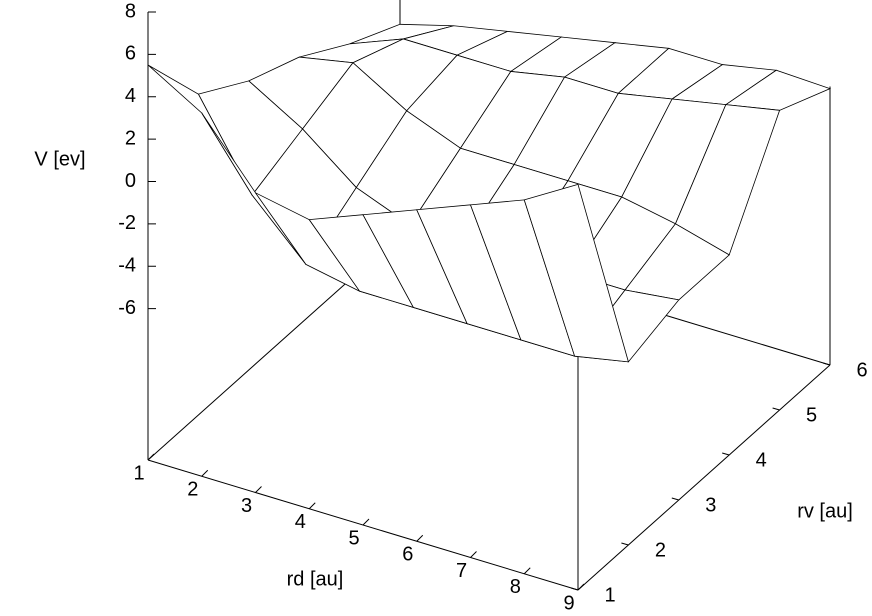 Image resolution: width=872 pixels, height=616 pixels. What do you see at coordinates (130, 181) in the screenshot?
I see `z-tick-label: 0` at bounding box center [130, 181].